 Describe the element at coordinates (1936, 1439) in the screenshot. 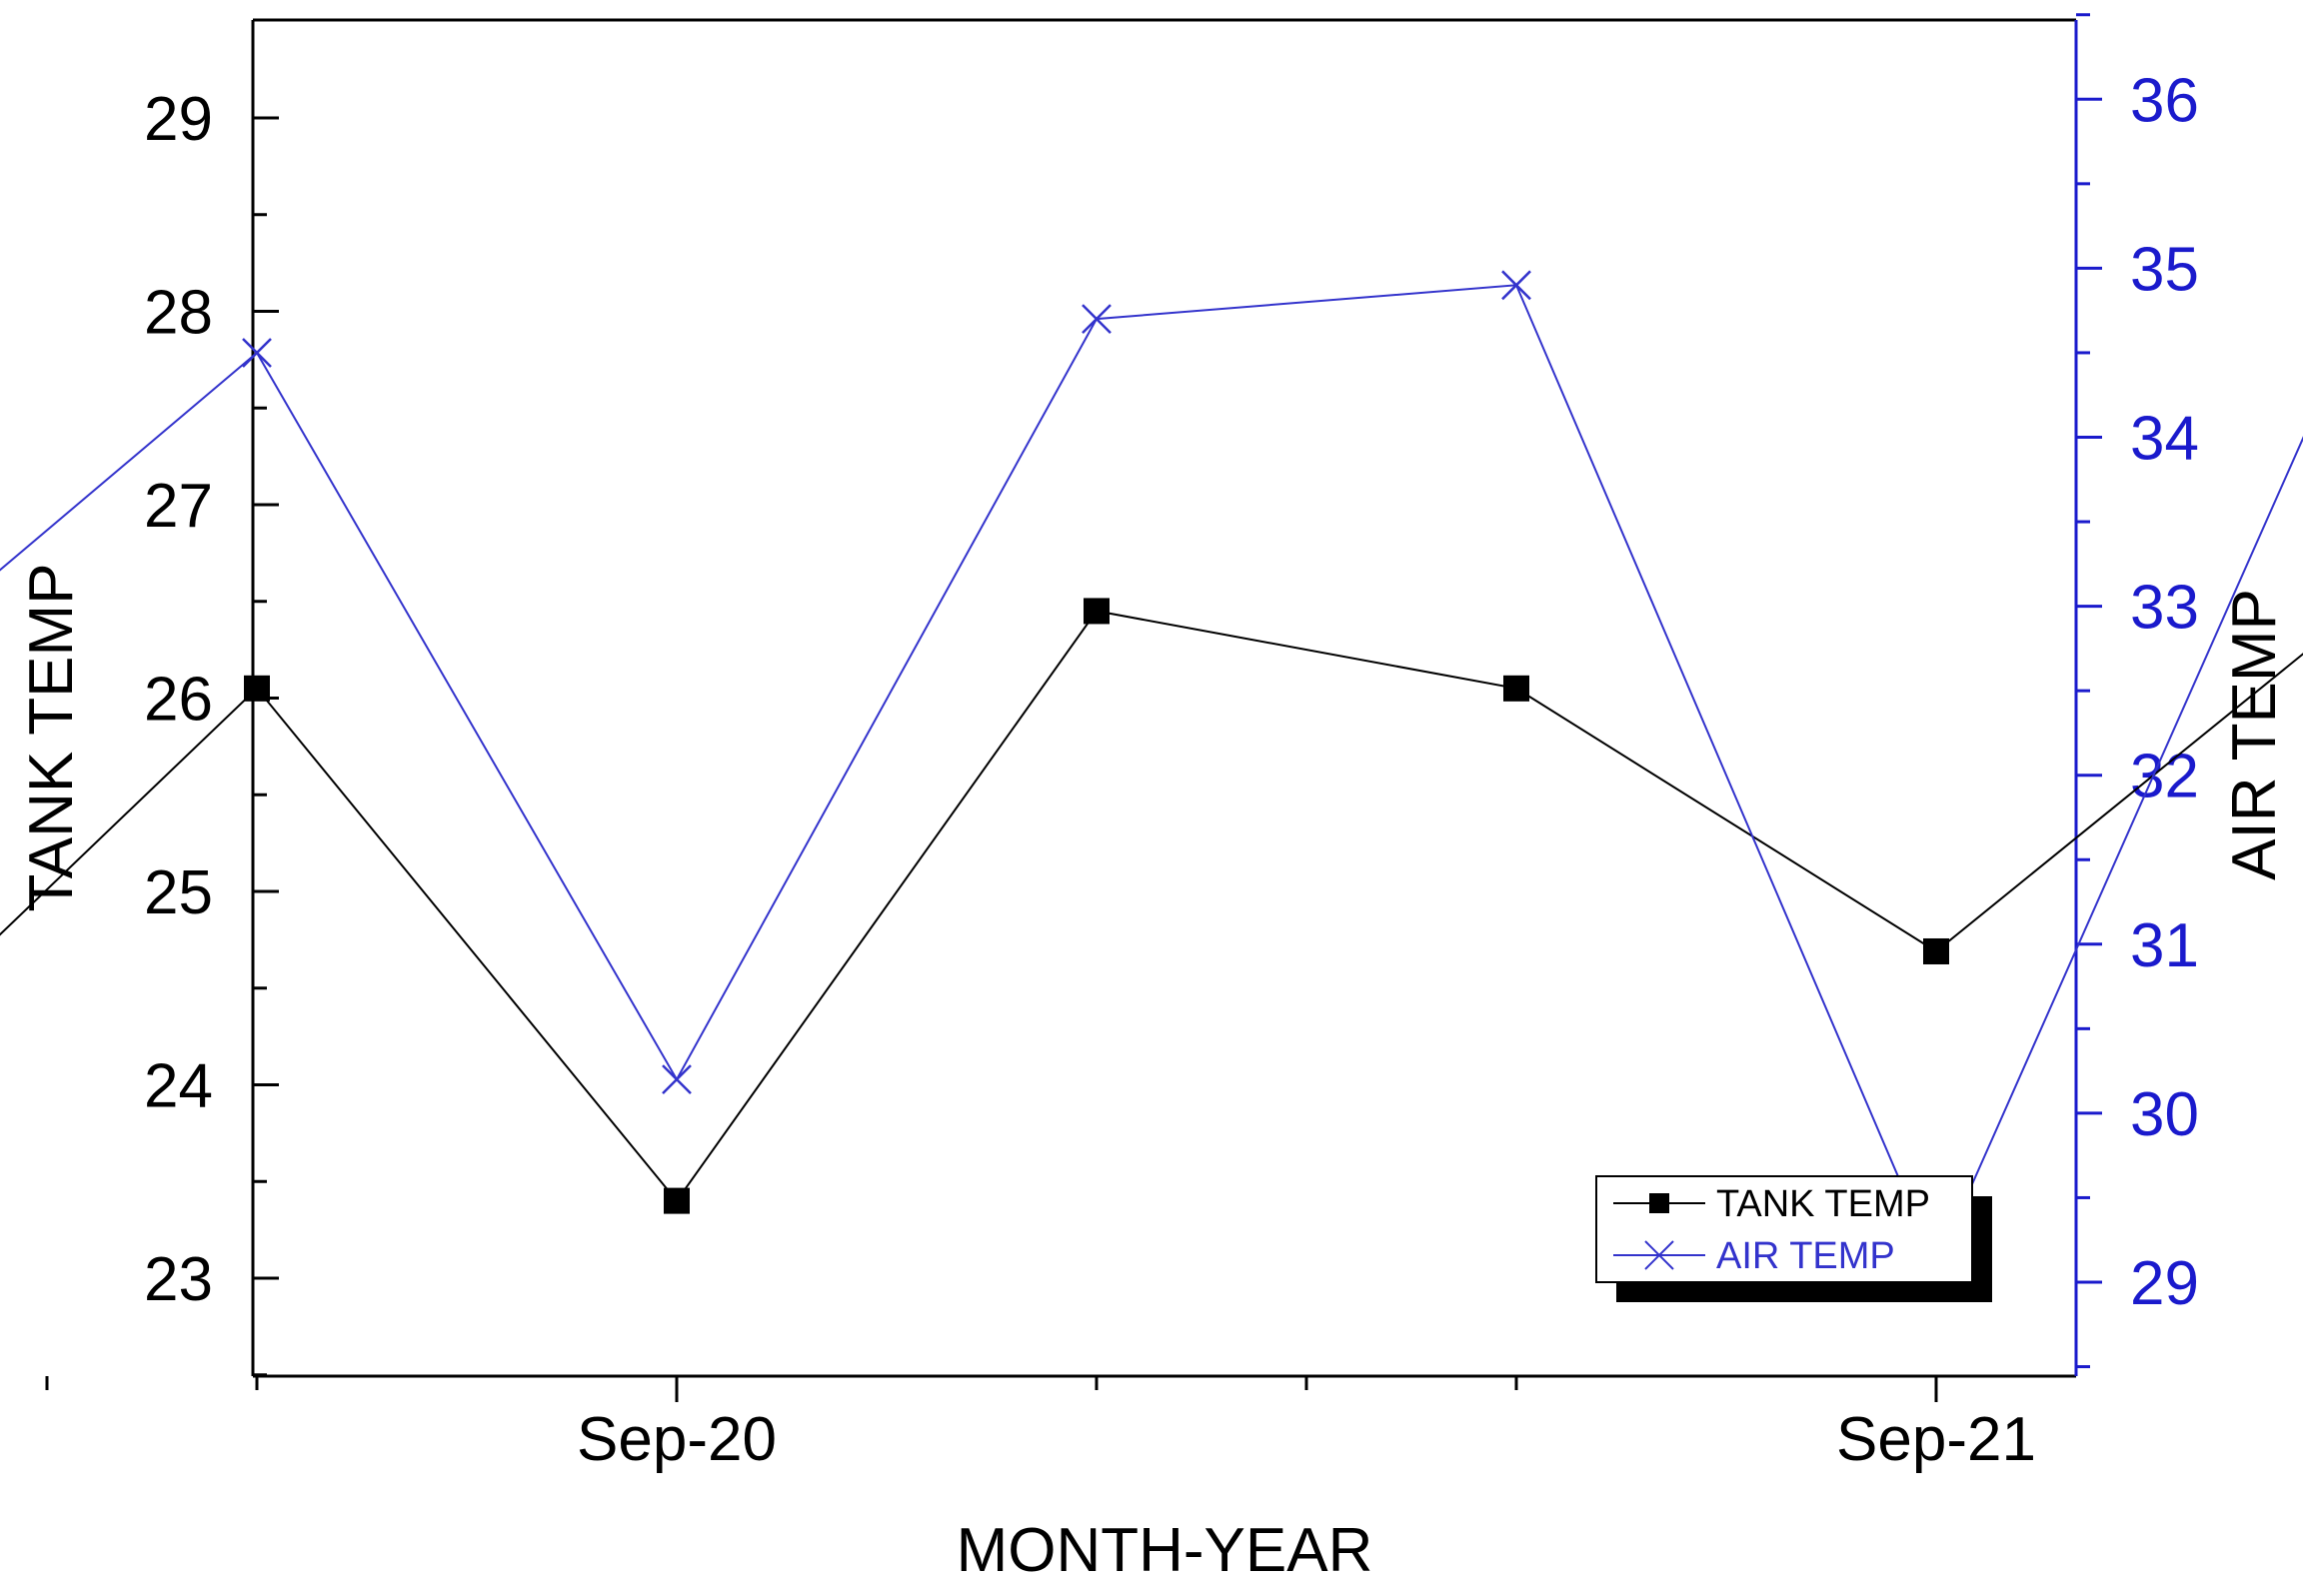

I see `x-tick-label: Sep-21` at that location.